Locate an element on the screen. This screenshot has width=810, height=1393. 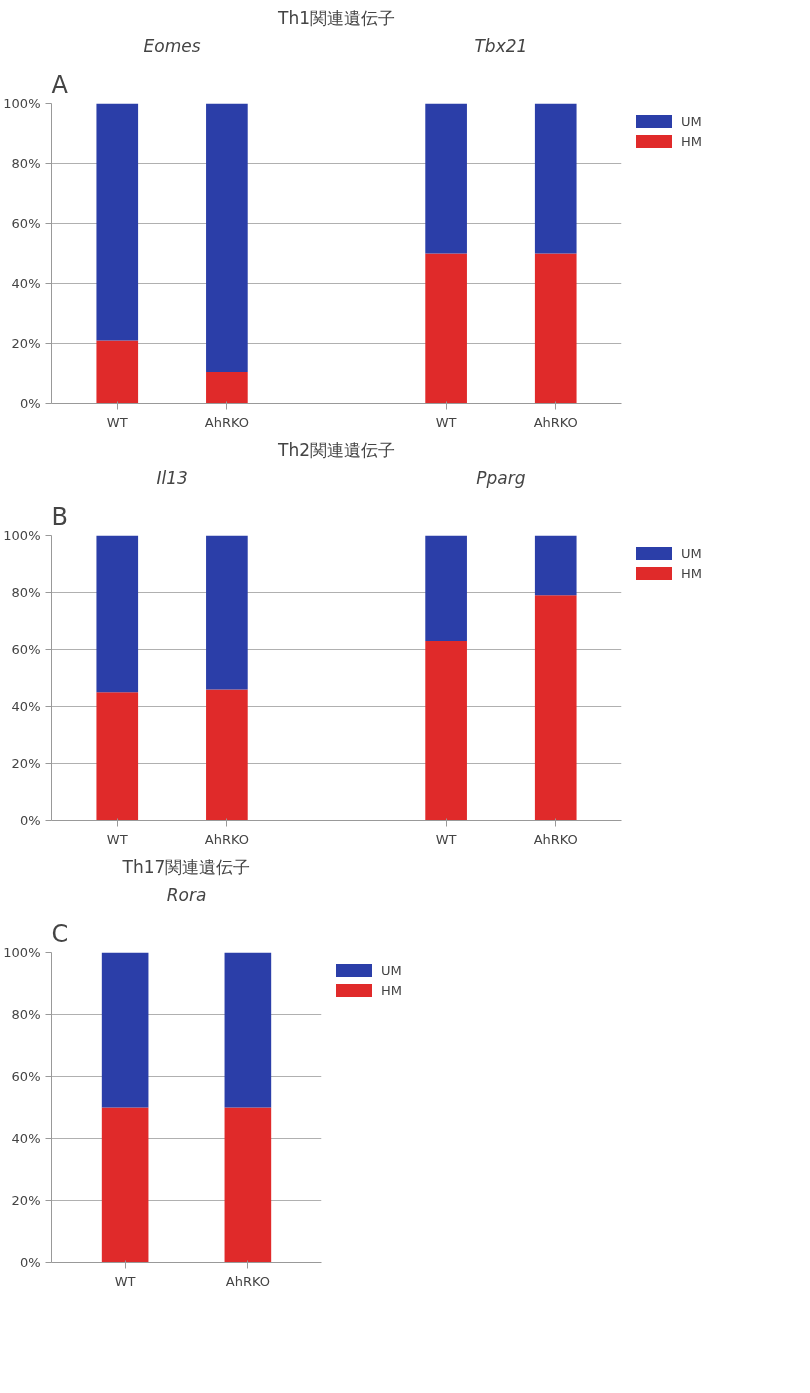
text: Tbx21 is located at coordinates (501, 45).